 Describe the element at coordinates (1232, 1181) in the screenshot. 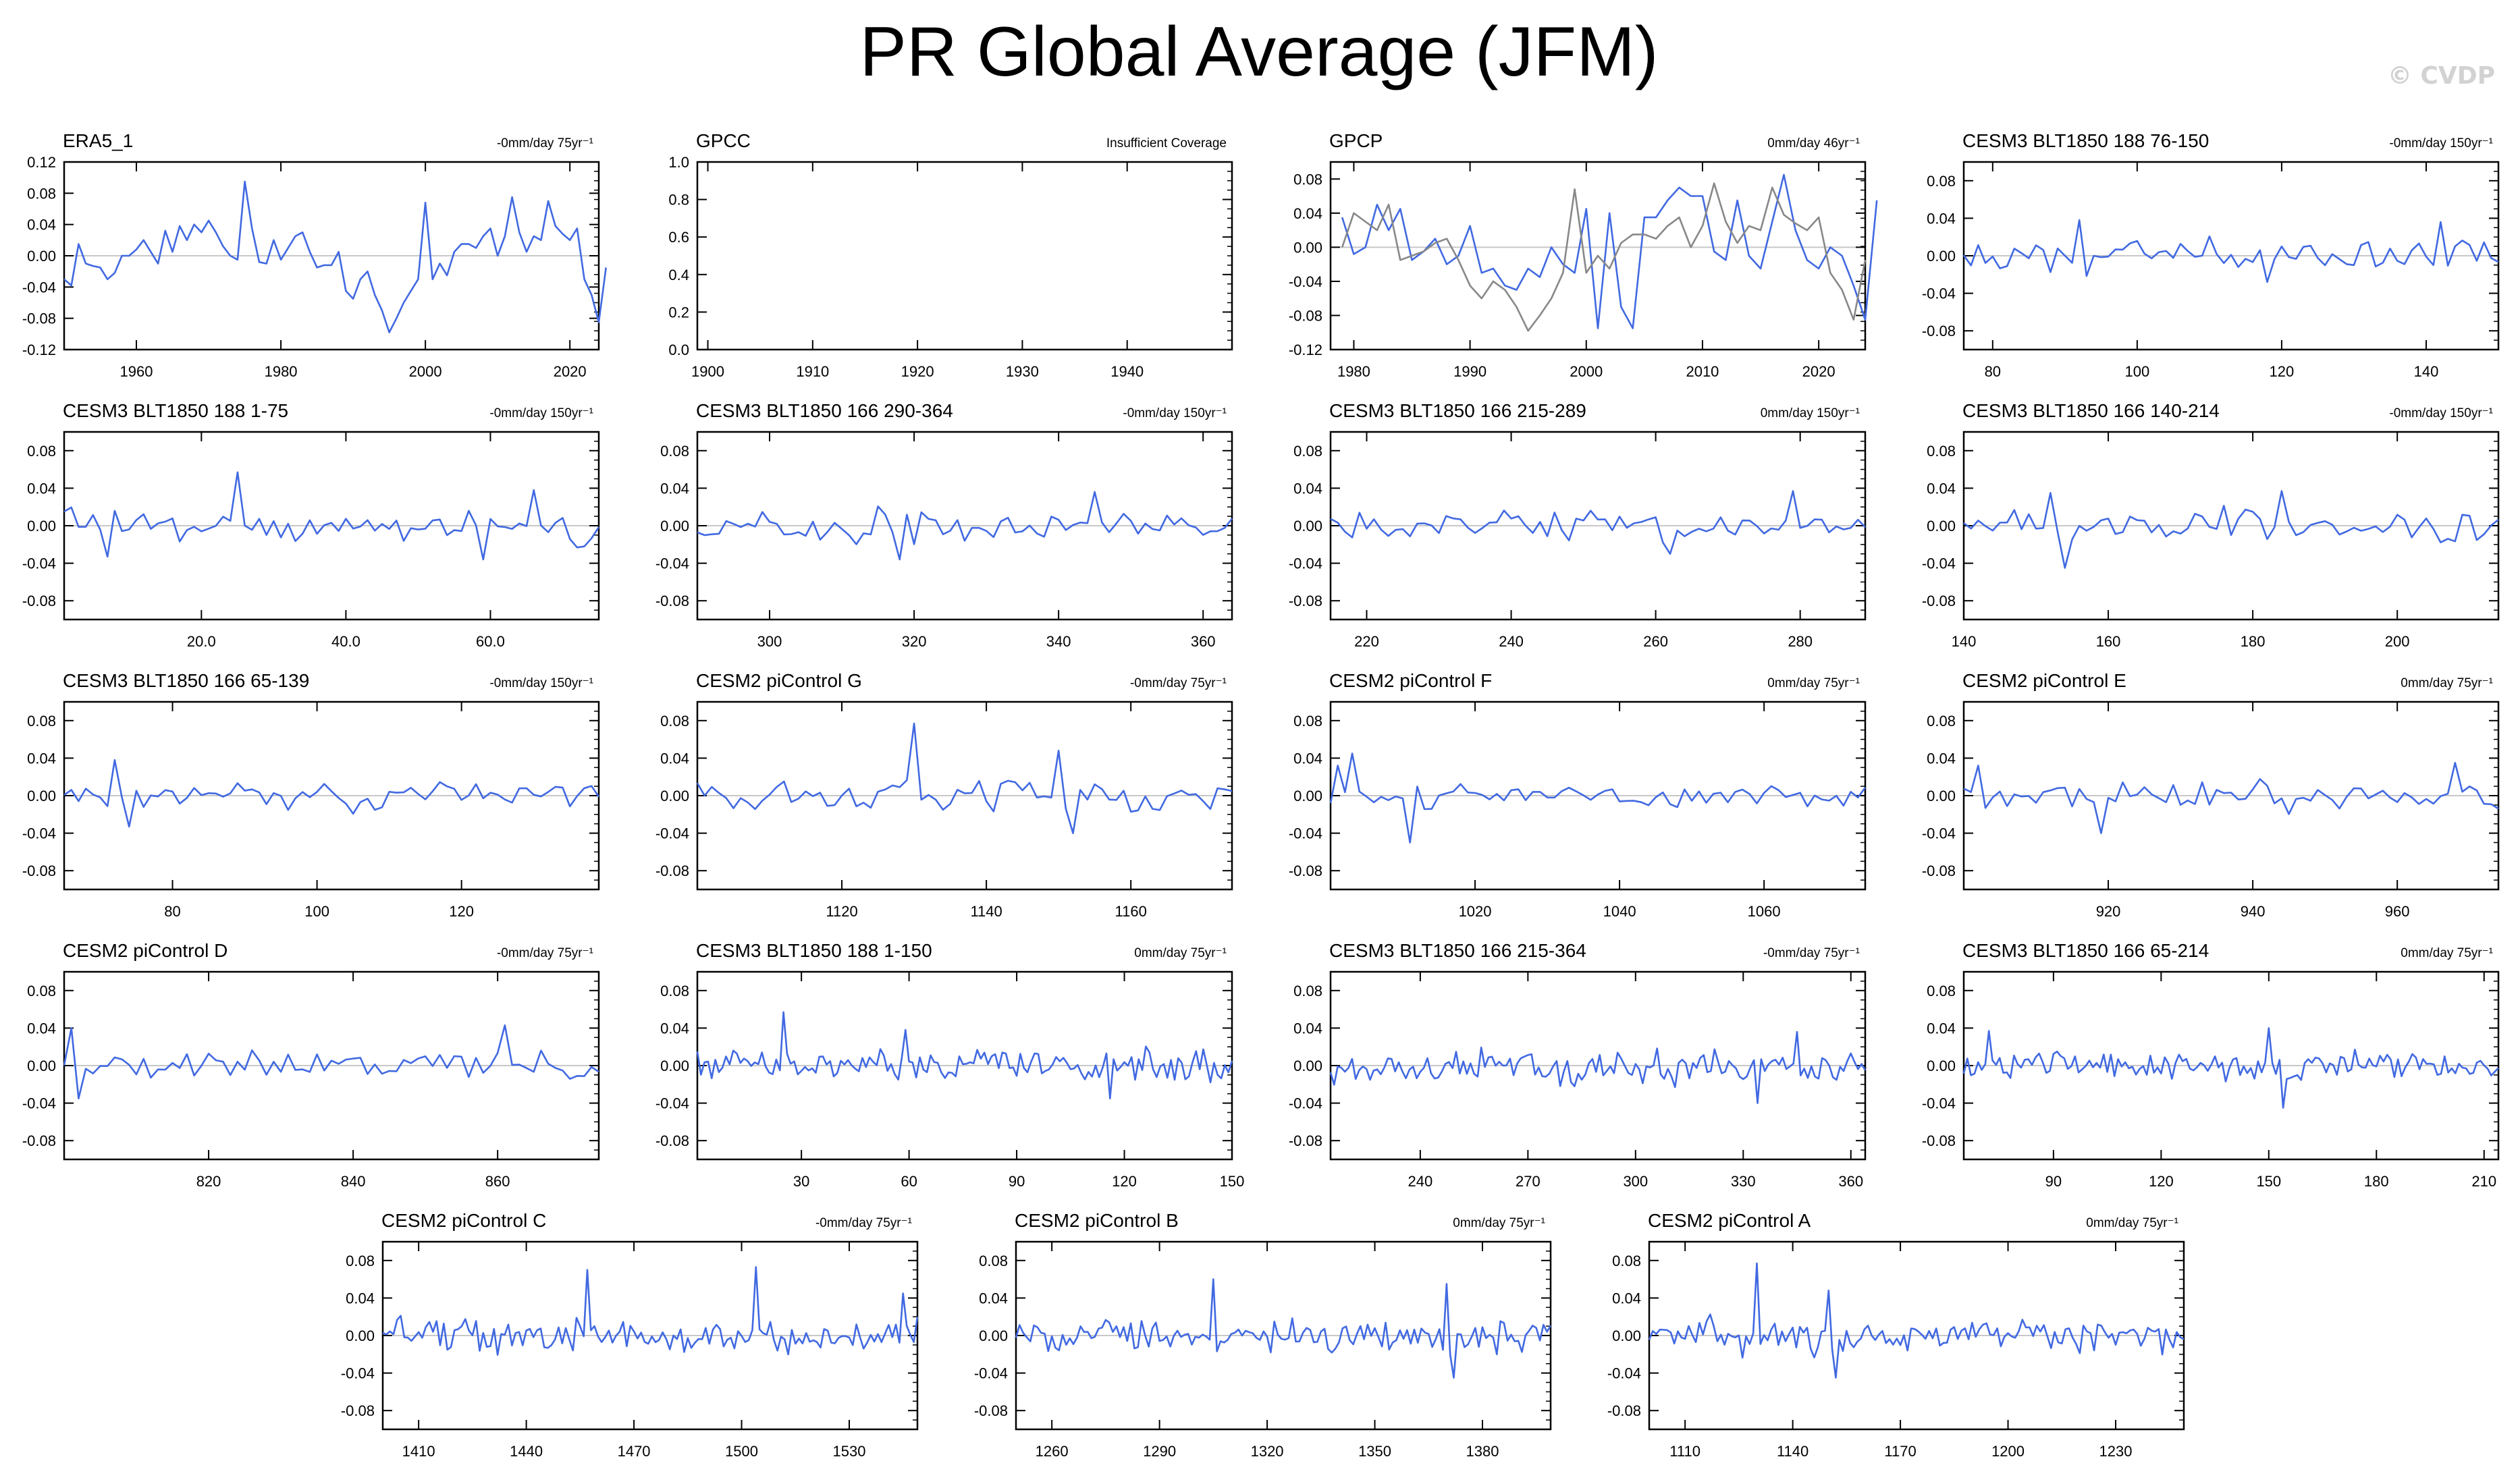

I see `x-tick-label: 150` at that location.